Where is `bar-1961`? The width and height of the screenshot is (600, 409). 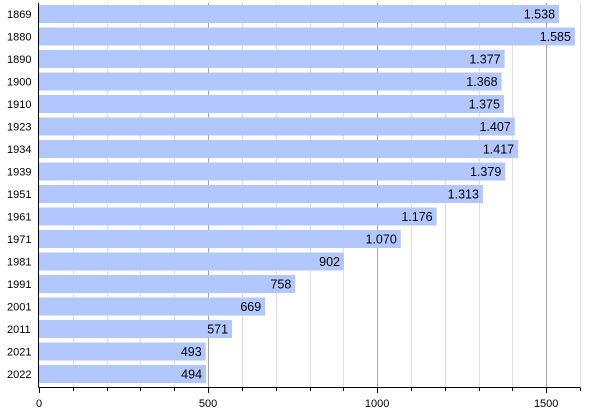
bar-1961 is located at coordinates (238, 216).